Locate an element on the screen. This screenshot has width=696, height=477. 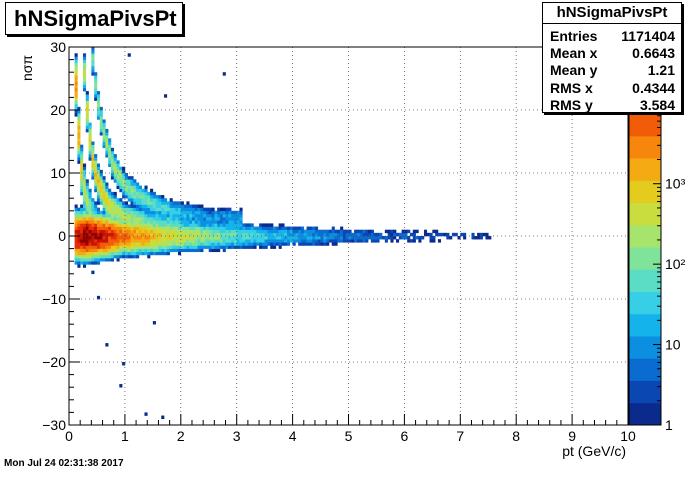
histogram-title-box: hNSigmaPivsPt is located at coordinates (94, 18).